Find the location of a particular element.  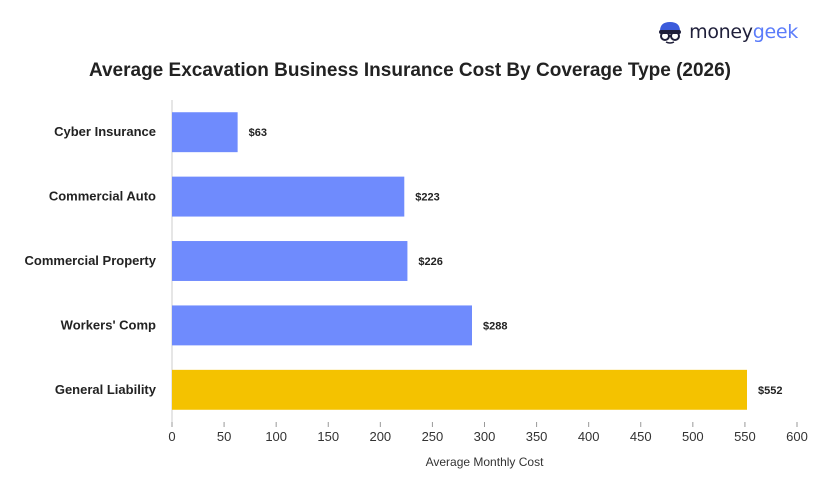

x-tick-label: 600 is located at coordinates (797, 436).